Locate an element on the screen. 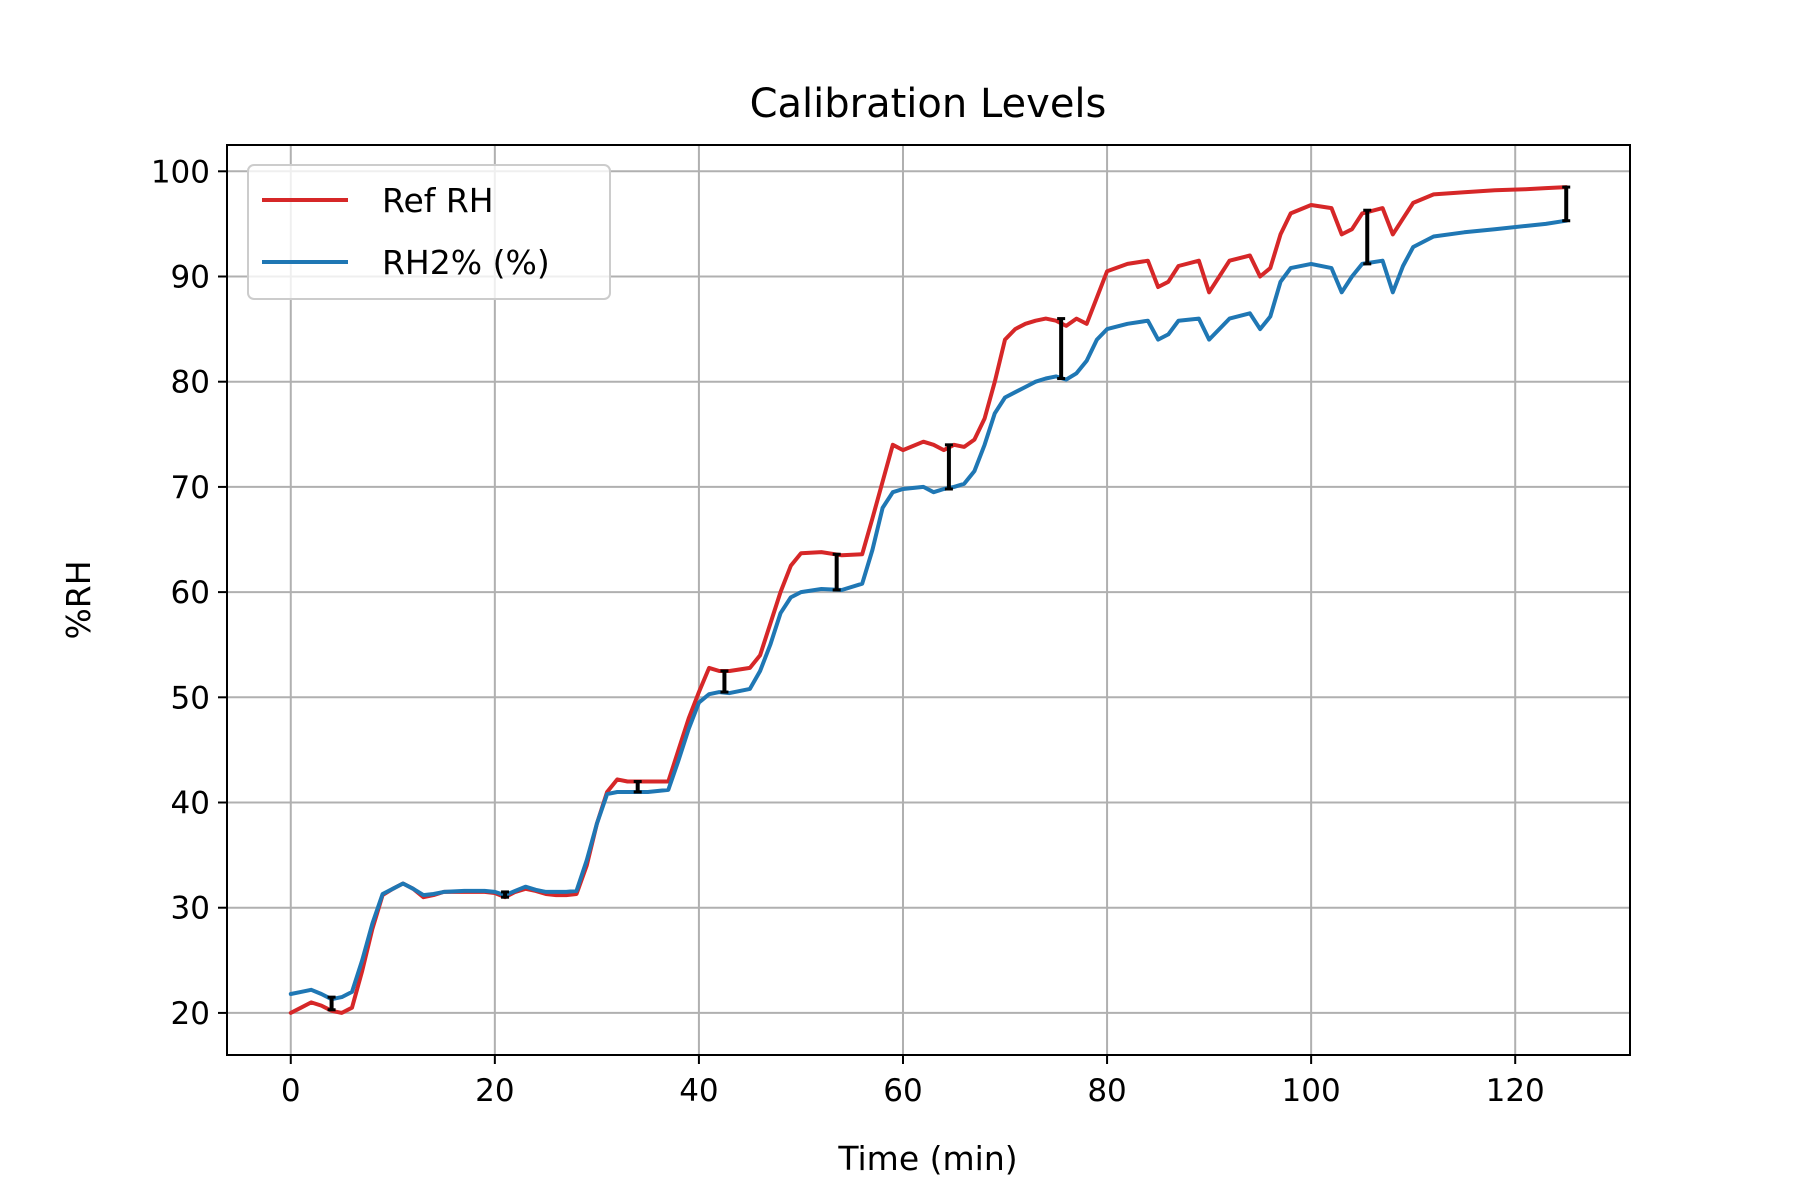 The height and width of the screenshot is (1200, 1800). x-tick-label: 80 is located at coordinates (1106, 1091).